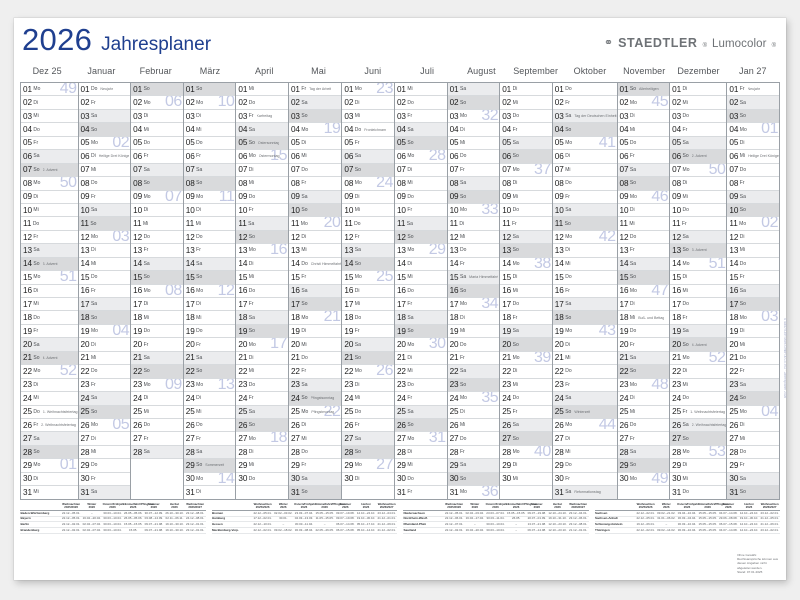 The width and height of the screenshot is (800, 600). What do you see at coordinates (315, 399) in the screenshot?
I see `day-cell: 24 So Pfingstsonntag` at bounding box center [315, 399].